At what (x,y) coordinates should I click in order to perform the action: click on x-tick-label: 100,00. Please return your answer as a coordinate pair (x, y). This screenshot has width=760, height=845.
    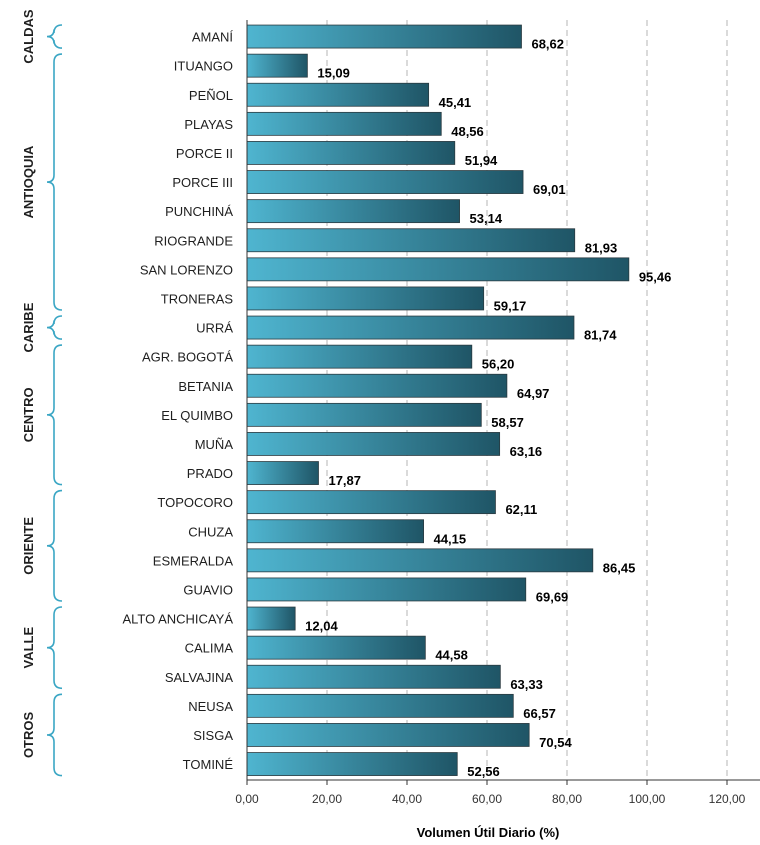
    Looking at the image, I should click on (647, 799).